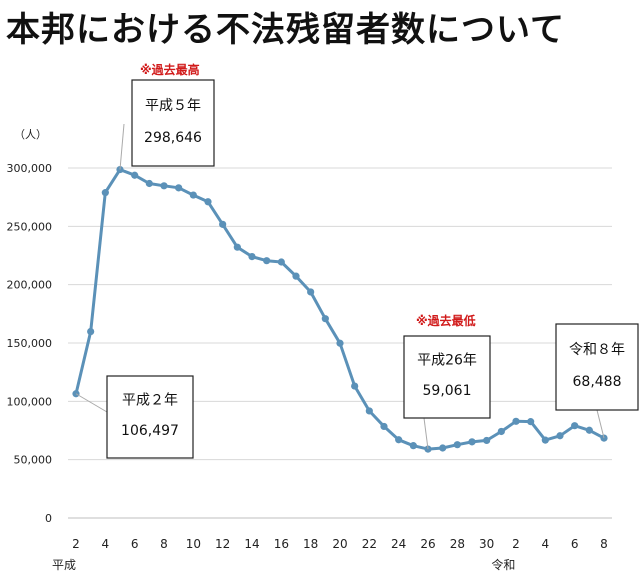 The width and height of the screenshot is (640, 574). I want to click on x-tick-label: 24, so click(398, 544).